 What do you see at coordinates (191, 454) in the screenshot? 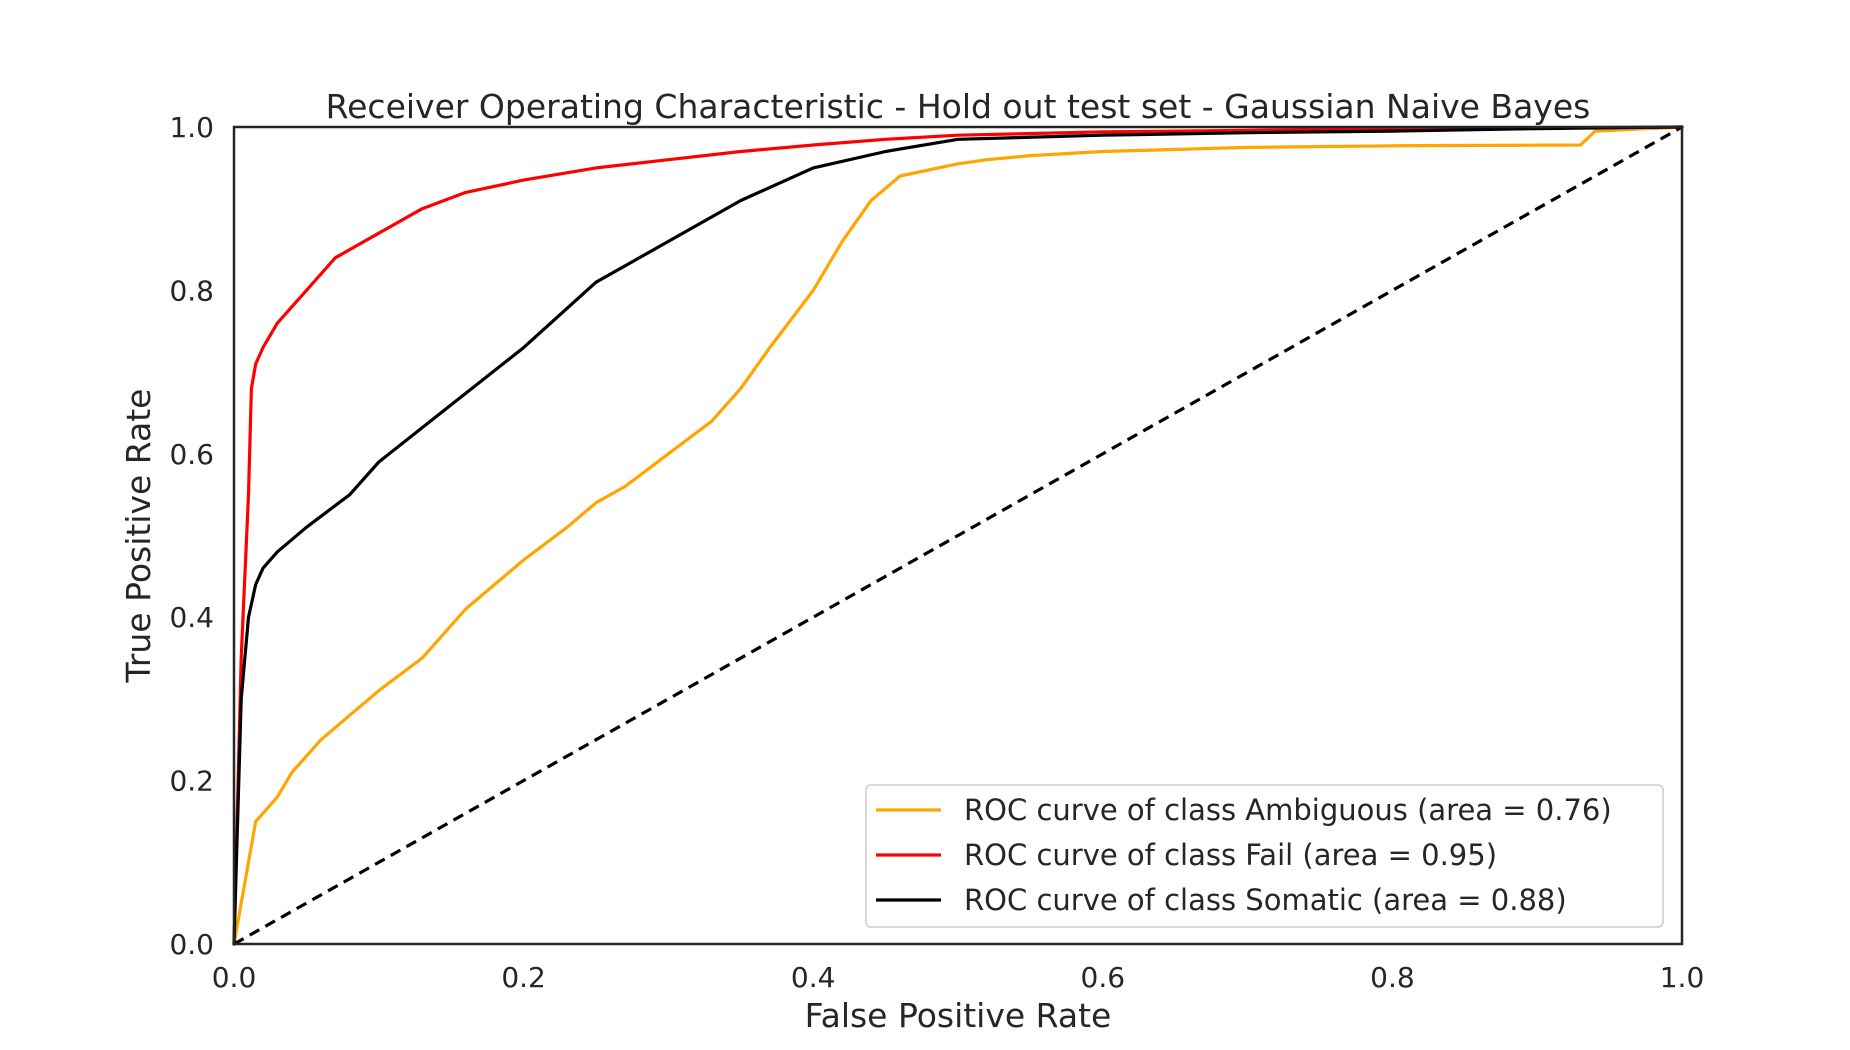
I see `y-tick-label-3: 0.6` at bounding box center [191, 454].